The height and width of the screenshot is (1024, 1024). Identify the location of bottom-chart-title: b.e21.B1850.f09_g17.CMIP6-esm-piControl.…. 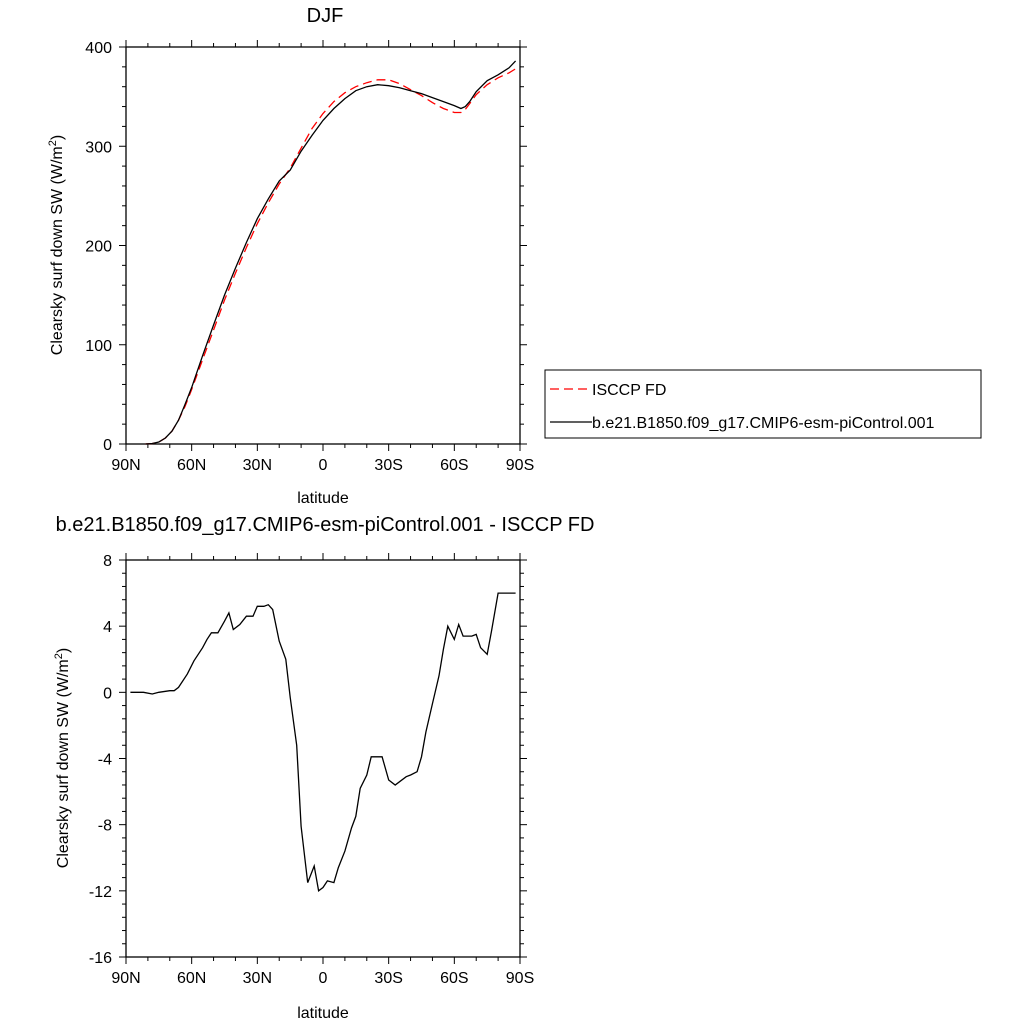
(325, 525).